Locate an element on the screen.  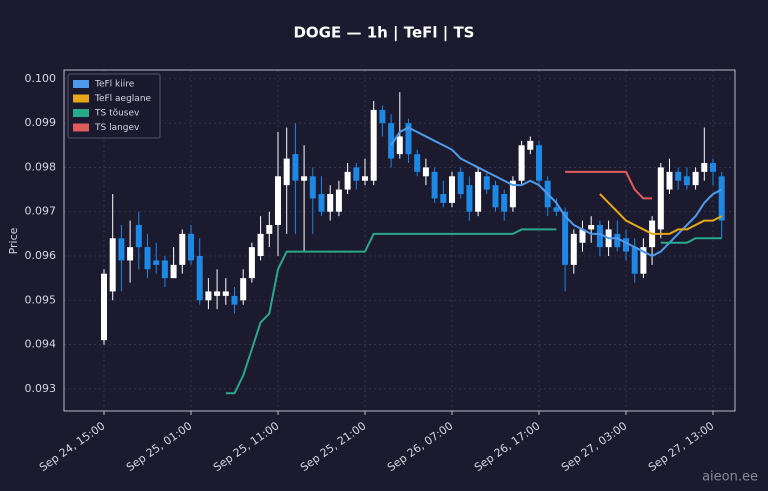
x-tick-label: Sep 27, 13:00 is located at coordinates (681, 446).